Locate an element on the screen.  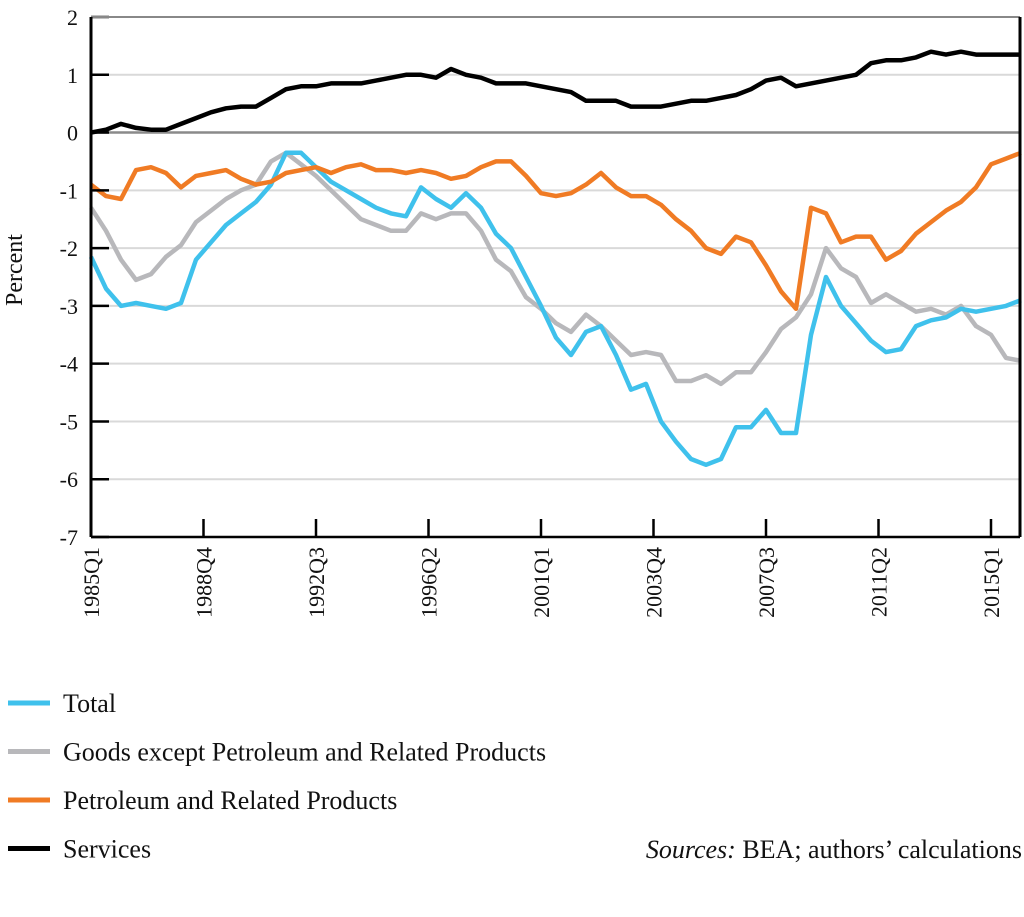
y-tick-label: -4 is located at coordinates (69, 364).